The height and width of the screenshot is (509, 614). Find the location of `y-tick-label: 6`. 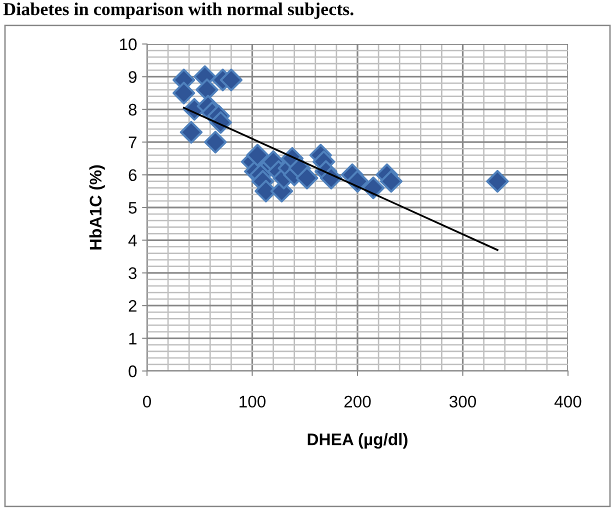

y-tick-label: 6 is located at coordinates (132, 175).